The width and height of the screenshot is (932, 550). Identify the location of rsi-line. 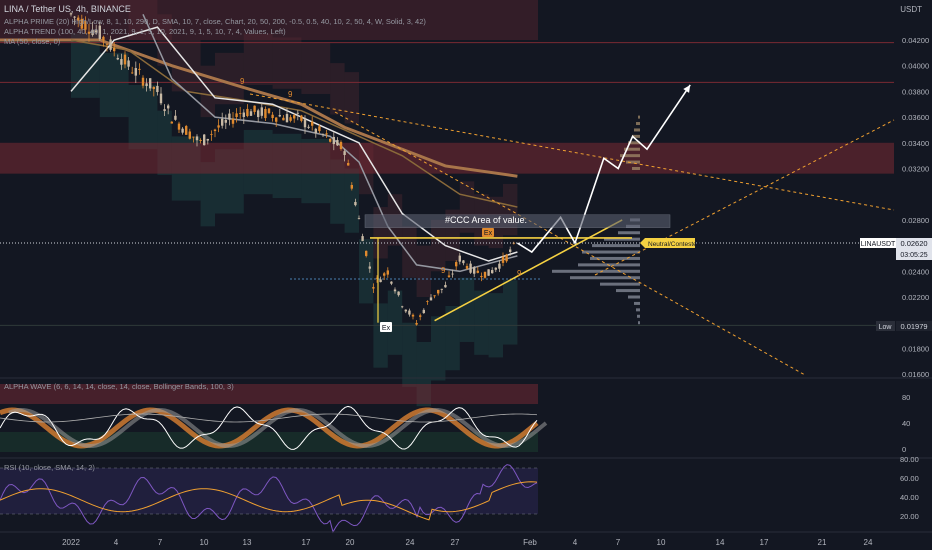
(269, 499).